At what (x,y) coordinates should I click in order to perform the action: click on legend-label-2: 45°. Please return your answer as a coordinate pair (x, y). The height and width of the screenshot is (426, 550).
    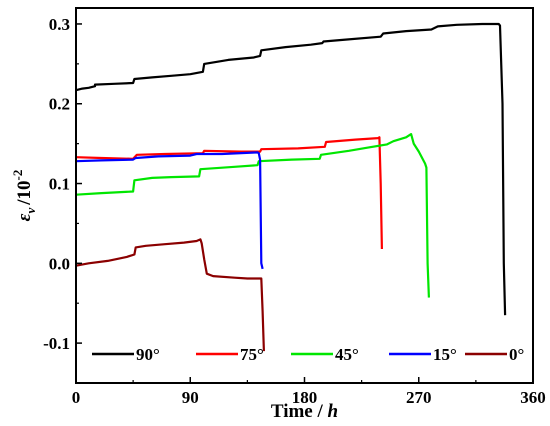
    Looking at the image, I should click on (347, 354).